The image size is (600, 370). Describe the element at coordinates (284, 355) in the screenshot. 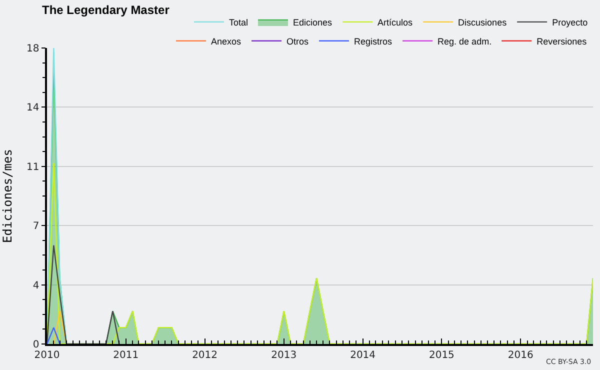

I see `x-tick-label: 2013` at that location.